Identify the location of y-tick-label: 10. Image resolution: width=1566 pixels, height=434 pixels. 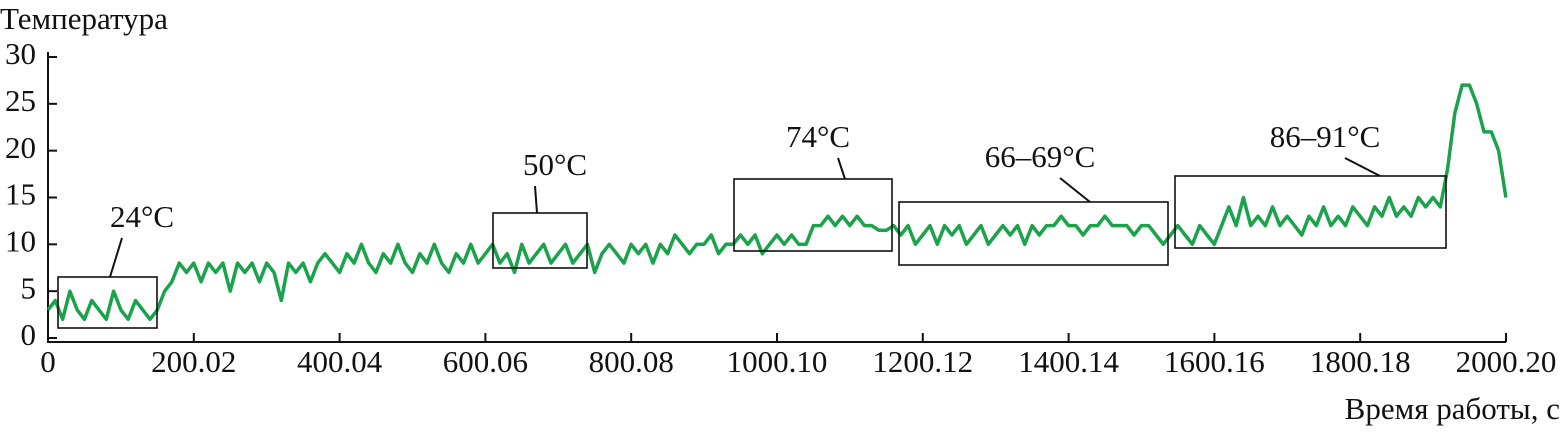
(20, 240).